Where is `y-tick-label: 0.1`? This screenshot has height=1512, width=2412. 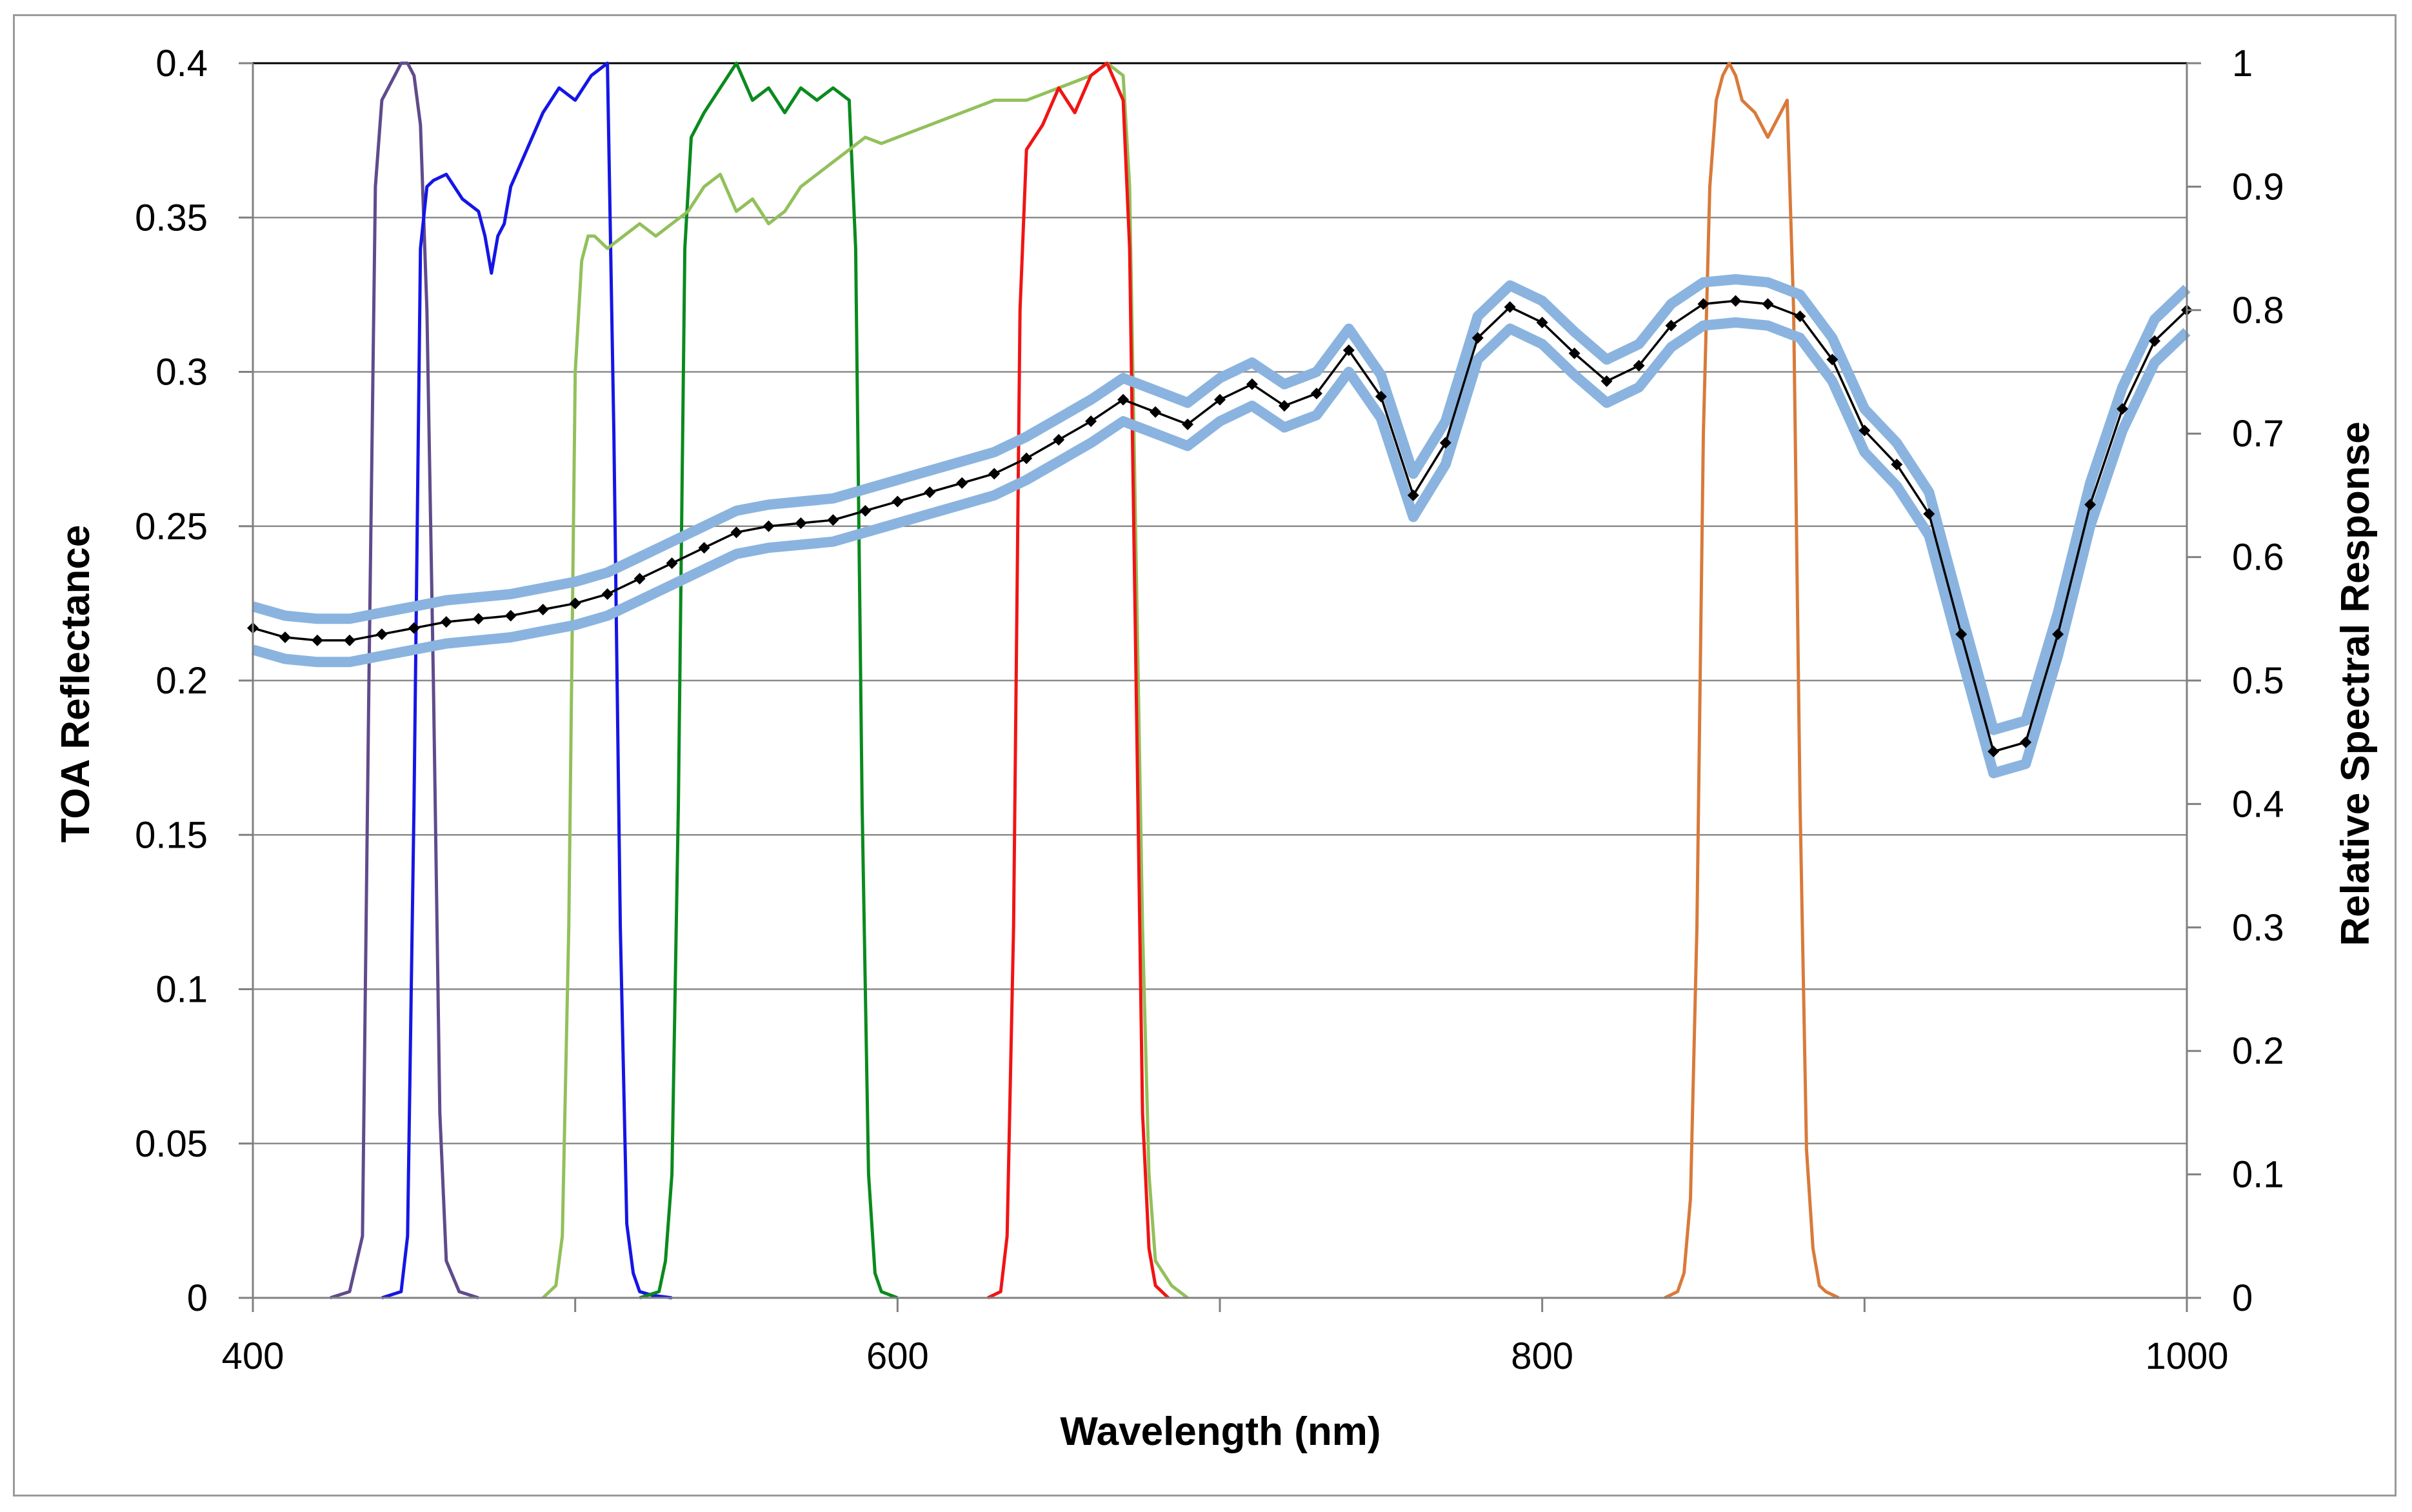
y-tick-label: 0.1 is located at coordinates (182, 990).